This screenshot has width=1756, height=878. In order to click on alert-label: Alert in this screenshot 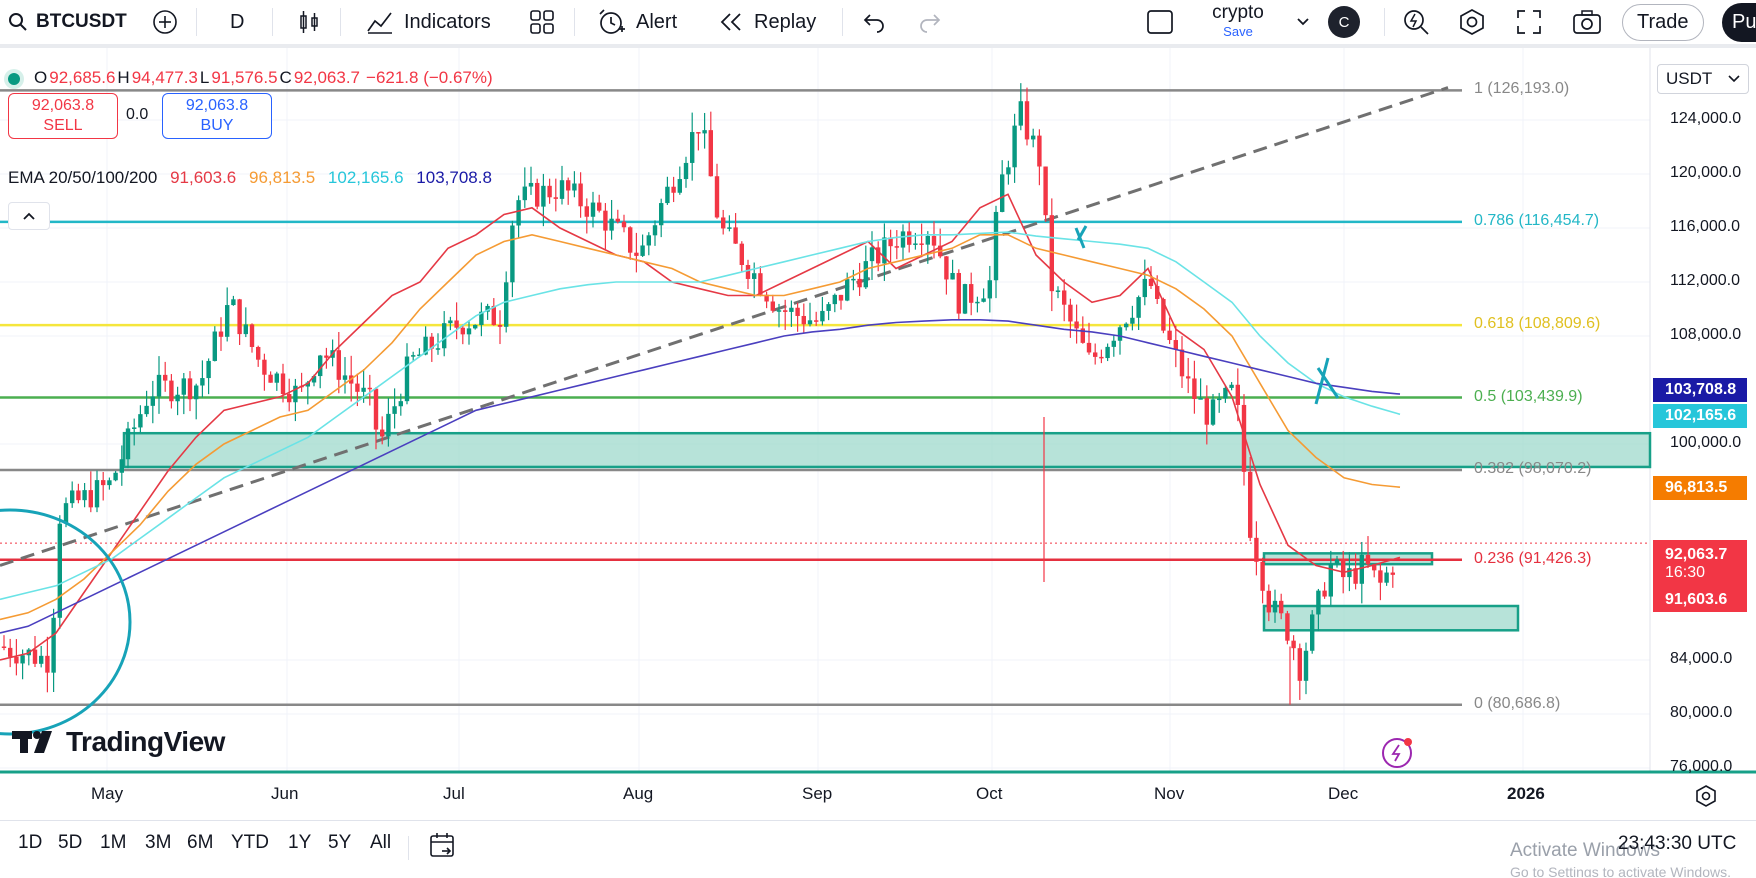, I will do `click(657, 21)`.